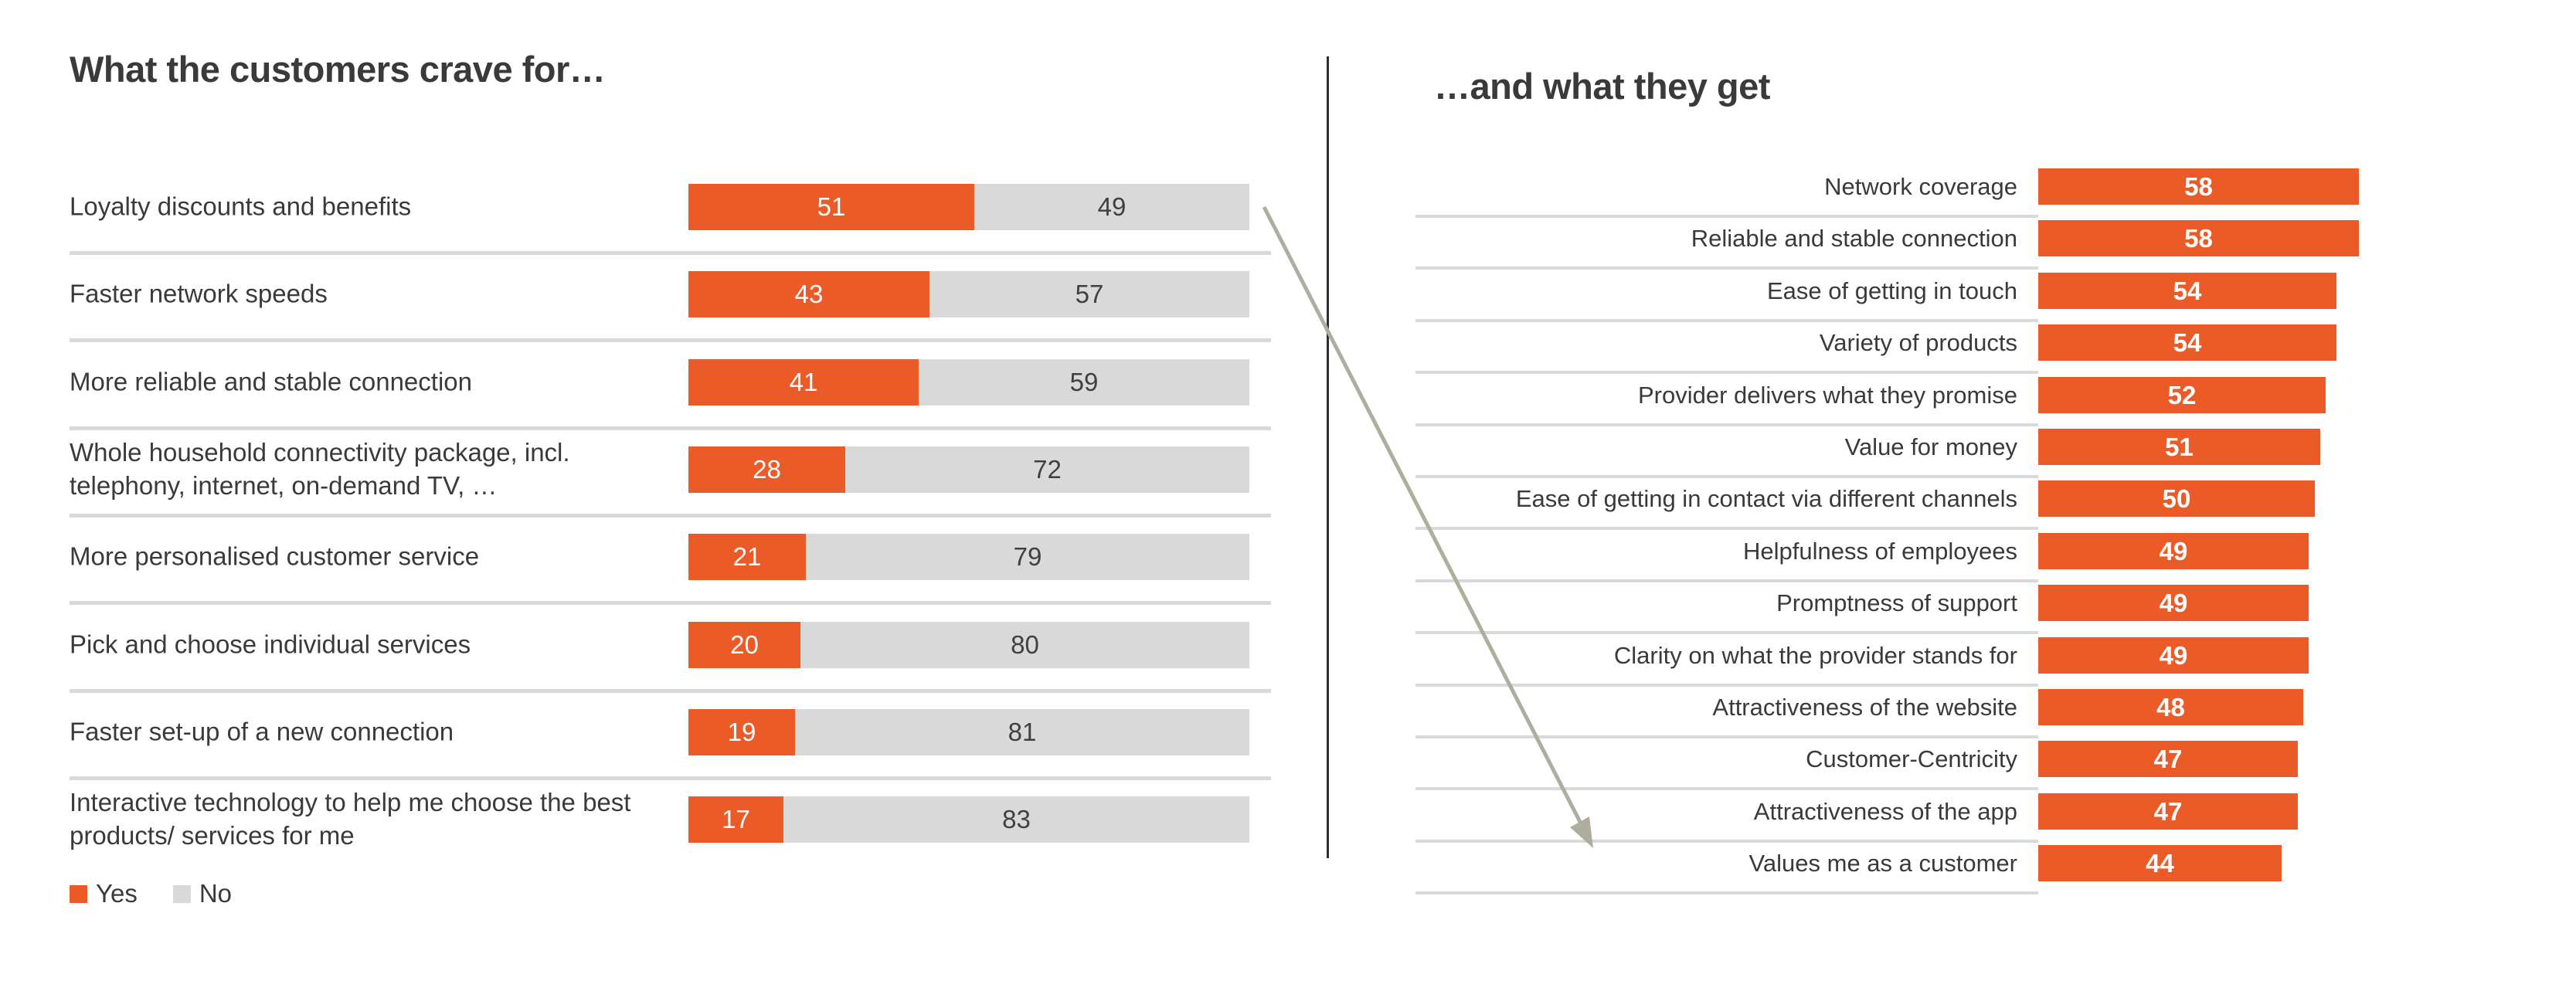 The height and width of the screenshot is (981, 2576). What do you see at coordinates (1864, 707) in the screenshot?
I see `category-label: Attractiveness of the website` at bounding box center [1864, 707].